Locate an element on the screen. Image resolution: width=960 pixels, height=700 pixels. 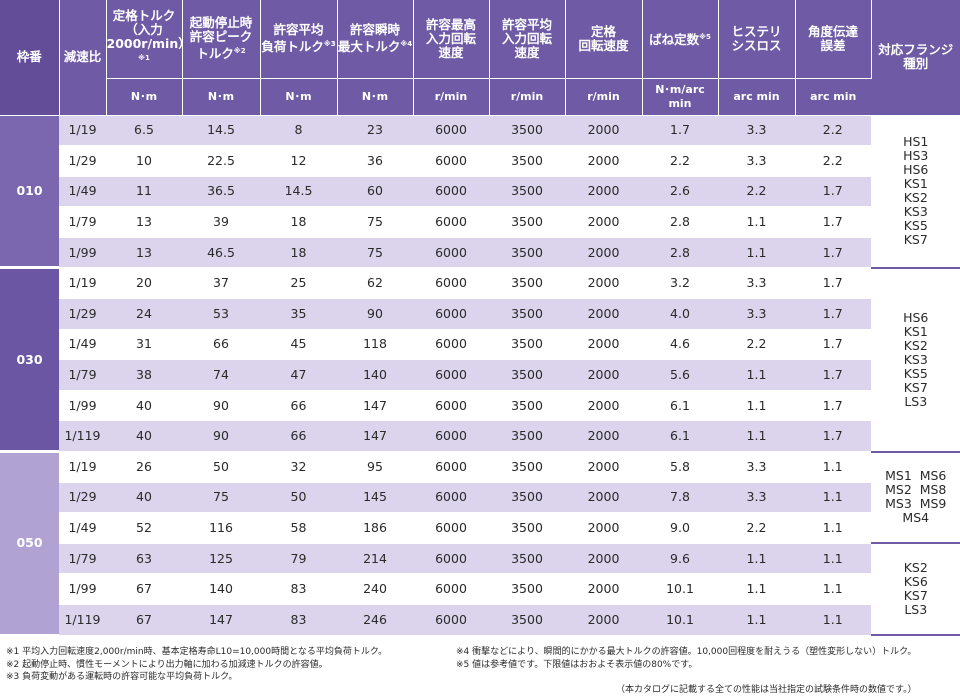
value-cell: 62 is located at coordinates (375, 283).